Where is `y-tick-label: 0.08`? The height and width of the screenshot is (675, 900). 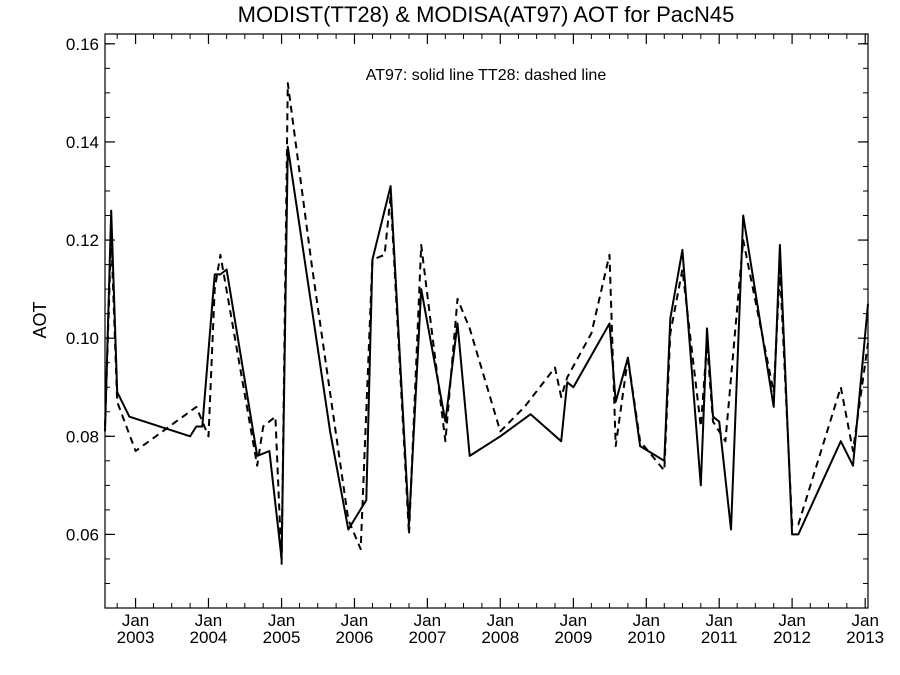 y-tick-label: 0.08 is located at coordinates (82, 436).